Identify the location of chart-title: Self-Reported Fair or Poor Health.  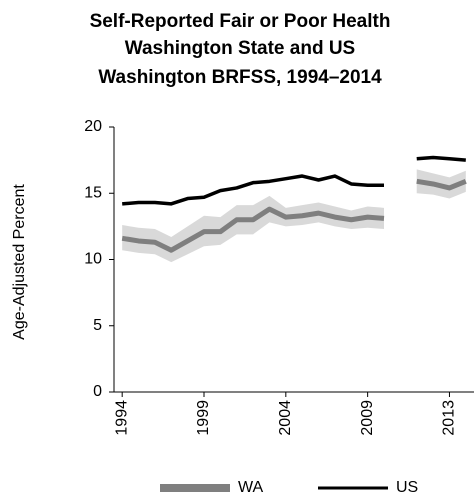
(240, 21).